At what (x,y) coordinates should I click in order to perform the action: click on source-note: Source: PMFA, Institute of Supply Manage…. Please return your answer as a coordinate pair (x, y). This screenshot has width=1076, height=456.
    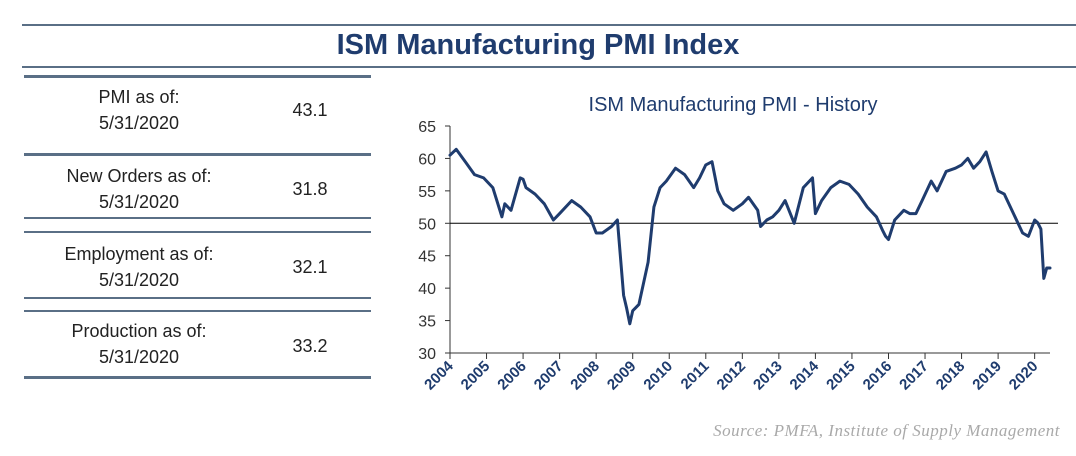
    Looking at the image, I should click on (886, 430).